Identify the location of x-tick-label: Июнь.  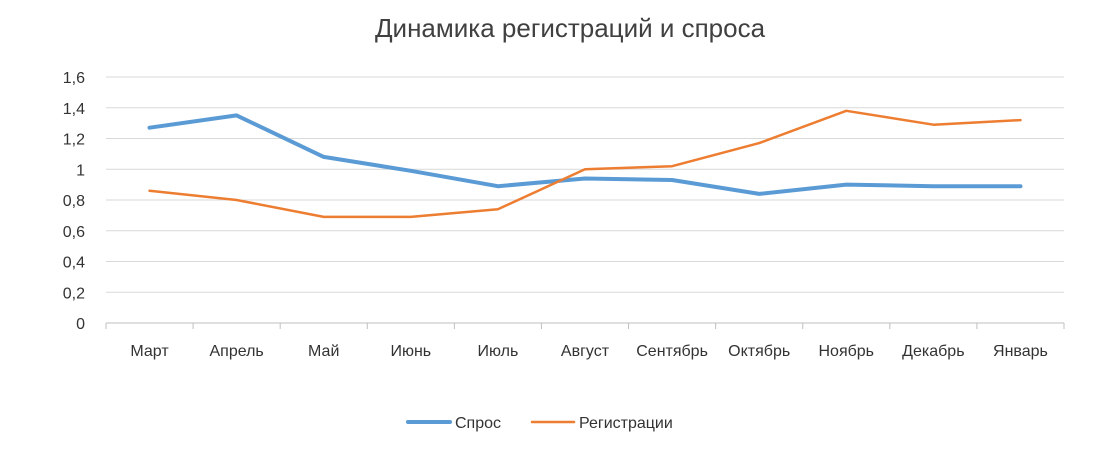
(410, 351).